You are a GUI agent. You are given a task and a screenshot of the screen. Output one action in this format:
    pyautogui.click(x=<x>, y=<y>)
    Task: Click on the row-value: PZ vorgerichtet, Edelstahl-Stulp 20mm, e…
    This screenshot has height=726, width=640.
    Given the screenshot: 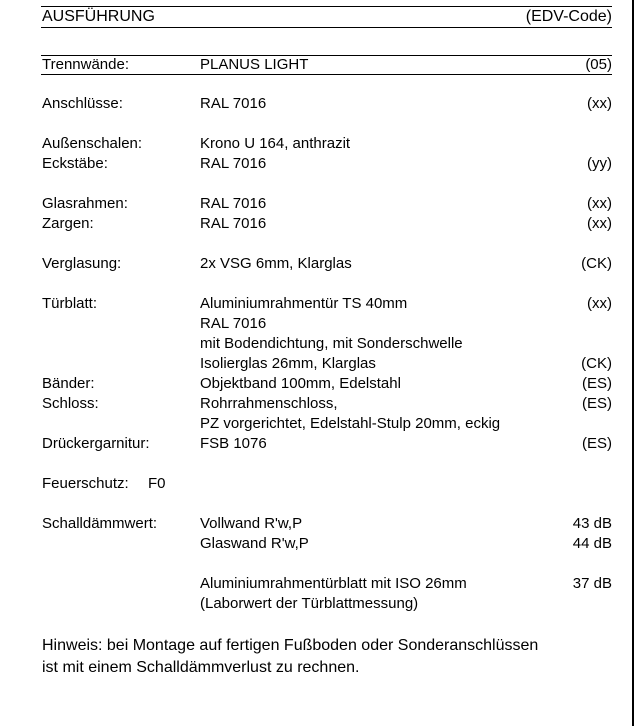 What is the action you would take?
    pyautogui.click(x=350, y=423)
    